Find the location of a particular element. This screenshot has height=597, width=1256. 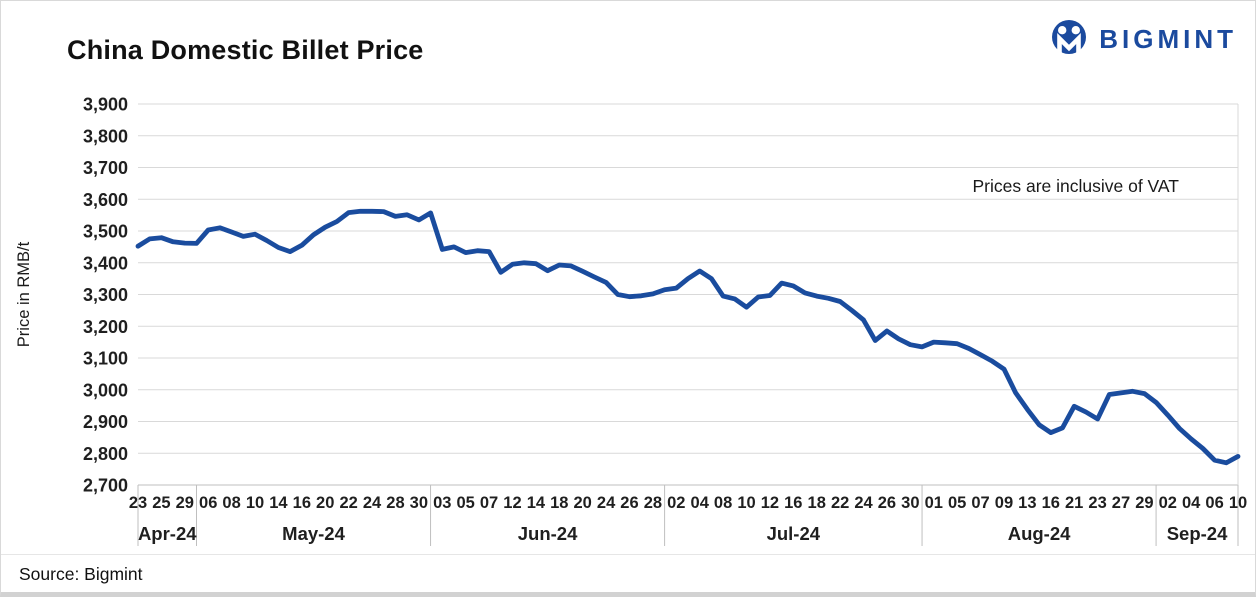

svg-text: Apr-24 is located at coordinates (167, 533).